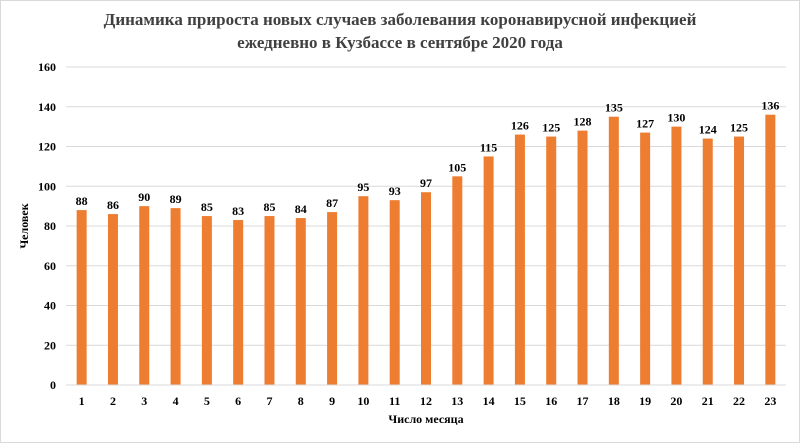  Describe the element at coordinates (583, 122) in the screenshot. I see `data-label: 128` at that location.